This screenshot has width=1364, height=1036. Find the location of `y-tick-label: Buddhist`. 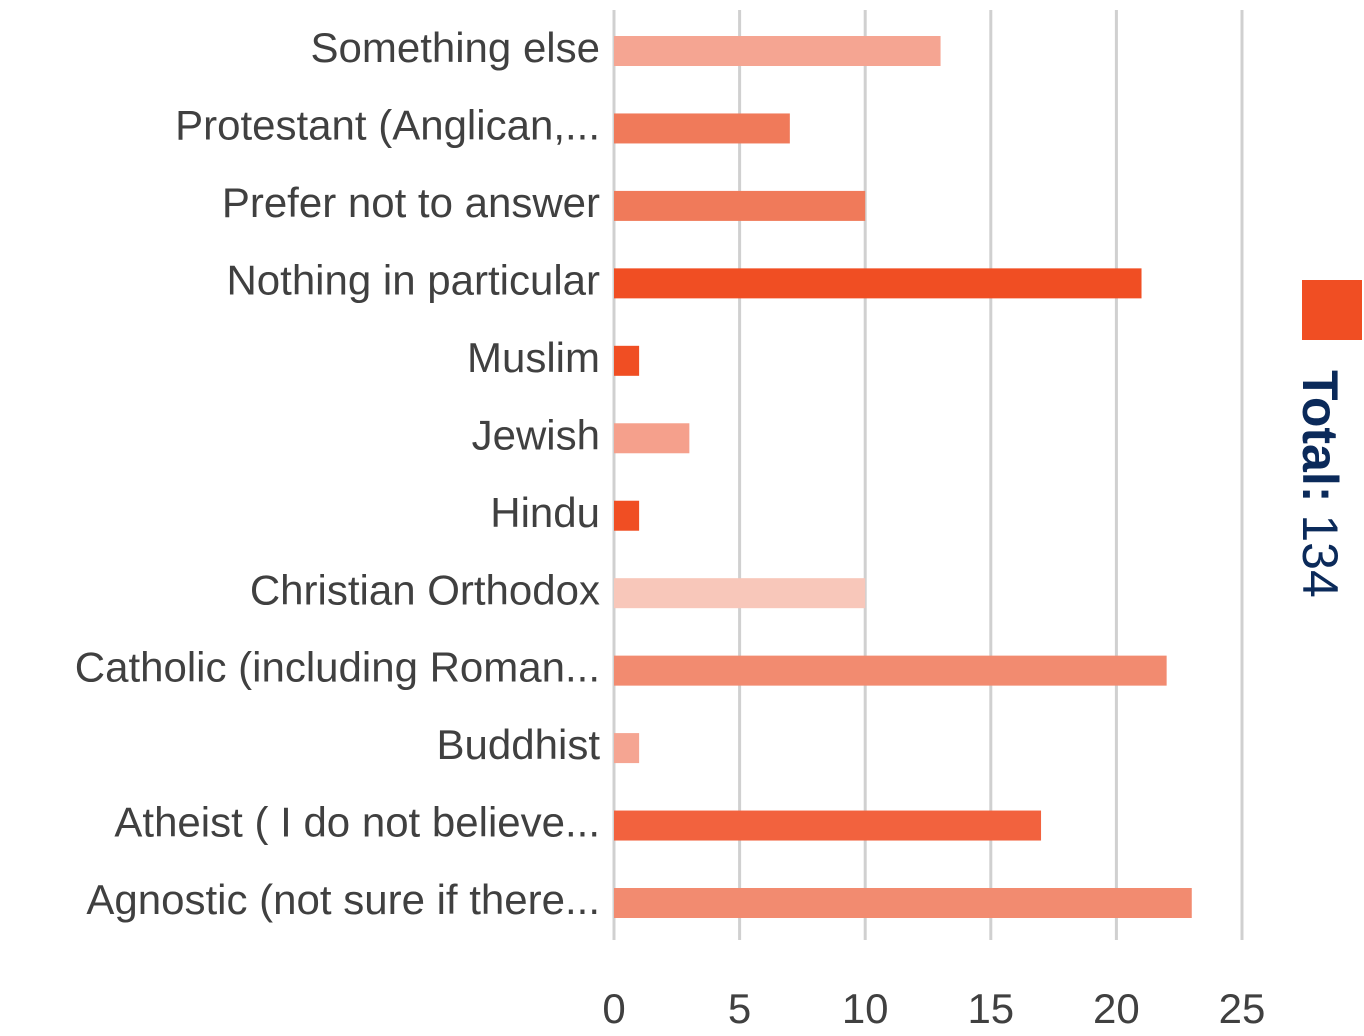

y-tick-label: Buddhist is located at coordinates (519, 744).